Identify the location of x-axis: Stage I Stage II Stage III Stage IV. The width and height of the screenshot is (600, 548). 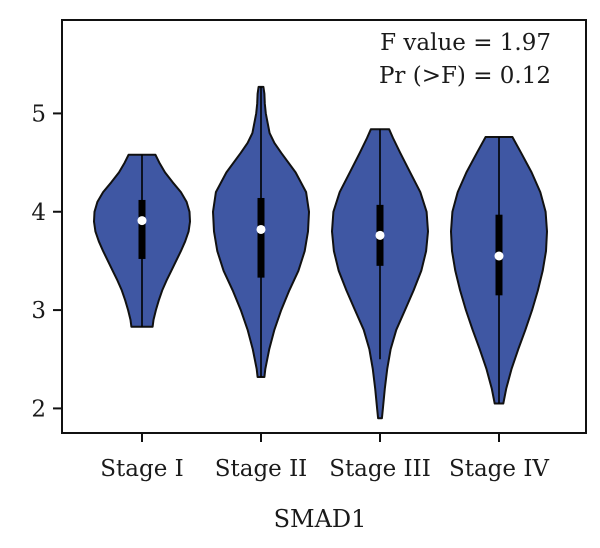
(324, 457).